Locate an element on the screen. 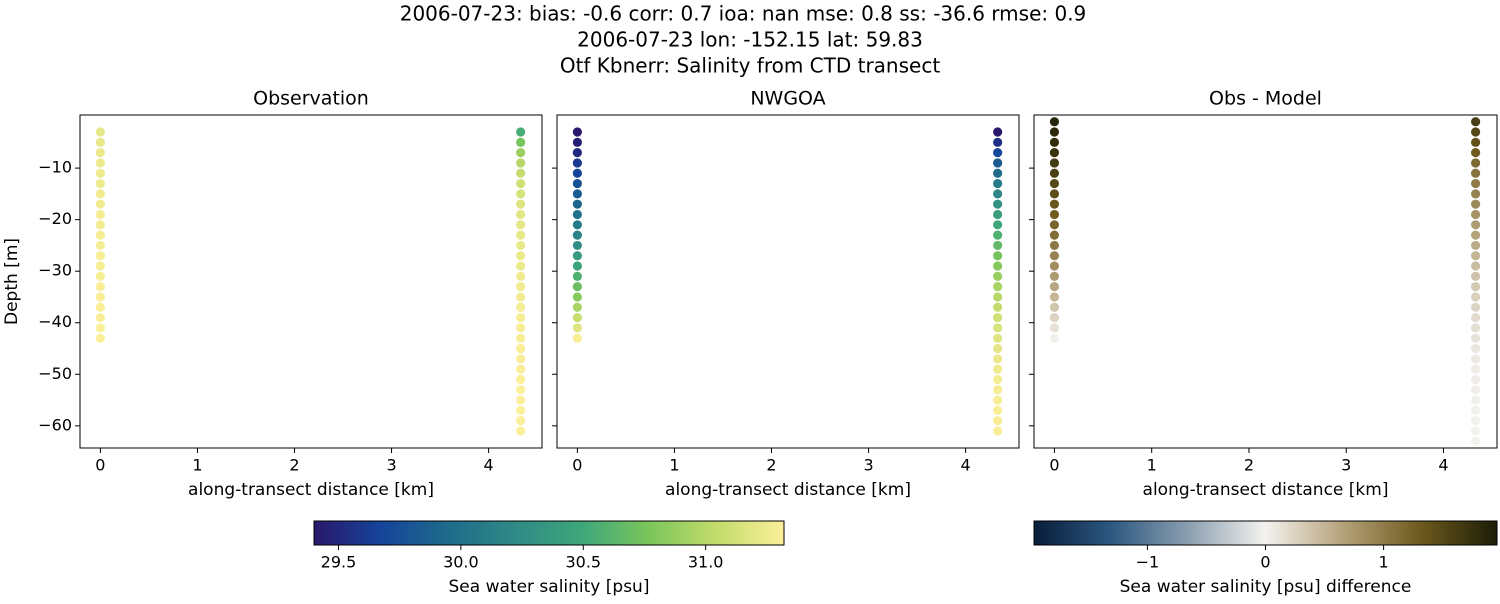 The image size is (1500, 604). panel-title: Observation is located at coordinates (311, 99).